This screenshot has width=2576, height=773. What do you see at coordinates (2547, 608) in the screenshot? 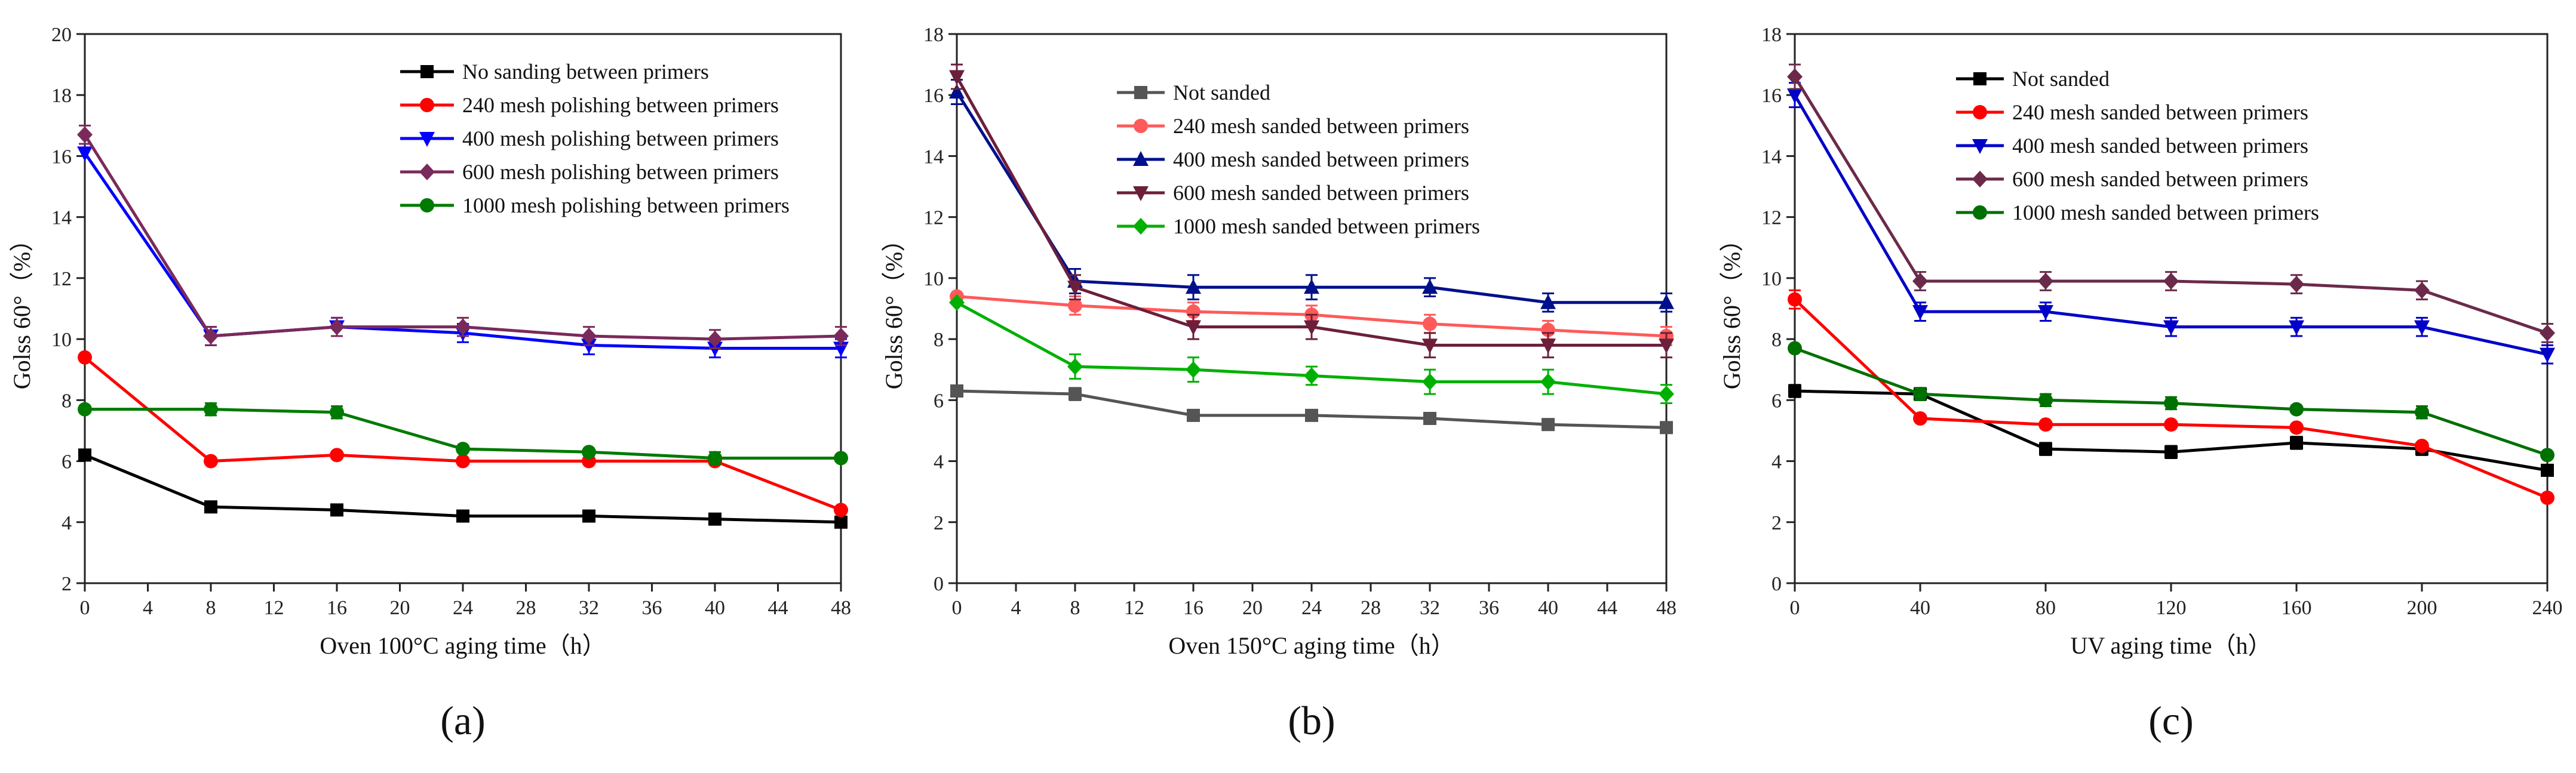
I see `x-tick-label: 240` at bounding box center [2547, 608].